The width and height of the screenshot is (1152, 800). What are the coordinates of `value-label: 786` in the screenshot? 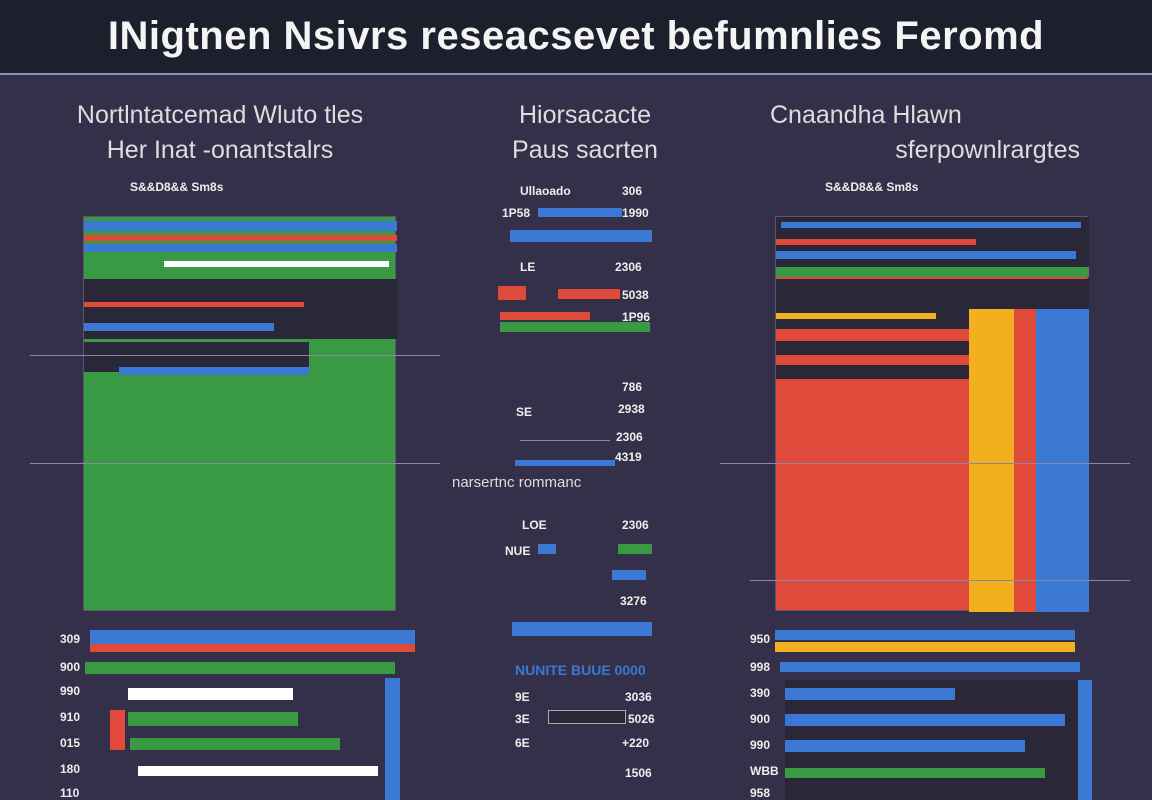 It's located at (632, 387).